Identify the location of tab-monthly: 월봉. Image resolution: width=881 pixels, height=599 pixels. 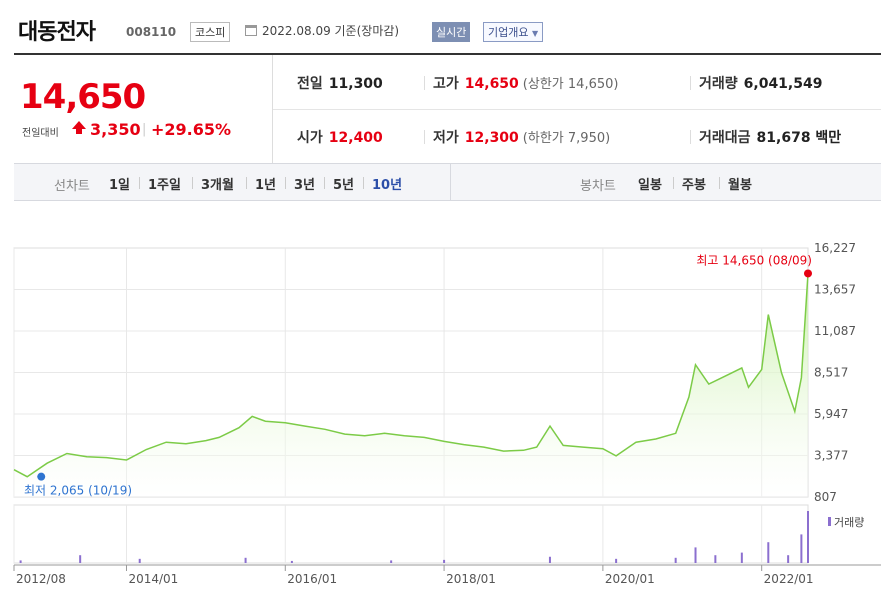
(740, 185).